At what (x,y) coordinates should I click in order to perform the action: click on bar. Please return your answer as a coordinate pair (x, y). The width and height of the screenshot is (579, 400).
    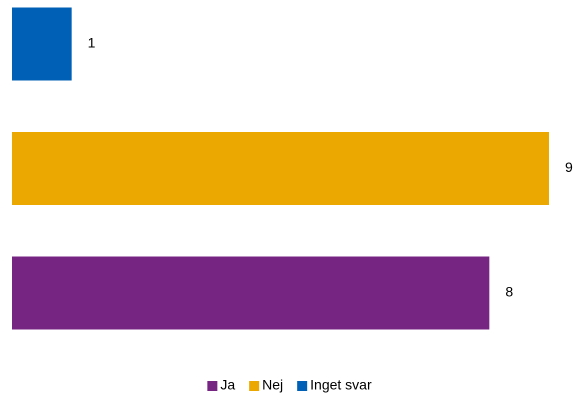
    Looking at the image, I should click on (42, 44).